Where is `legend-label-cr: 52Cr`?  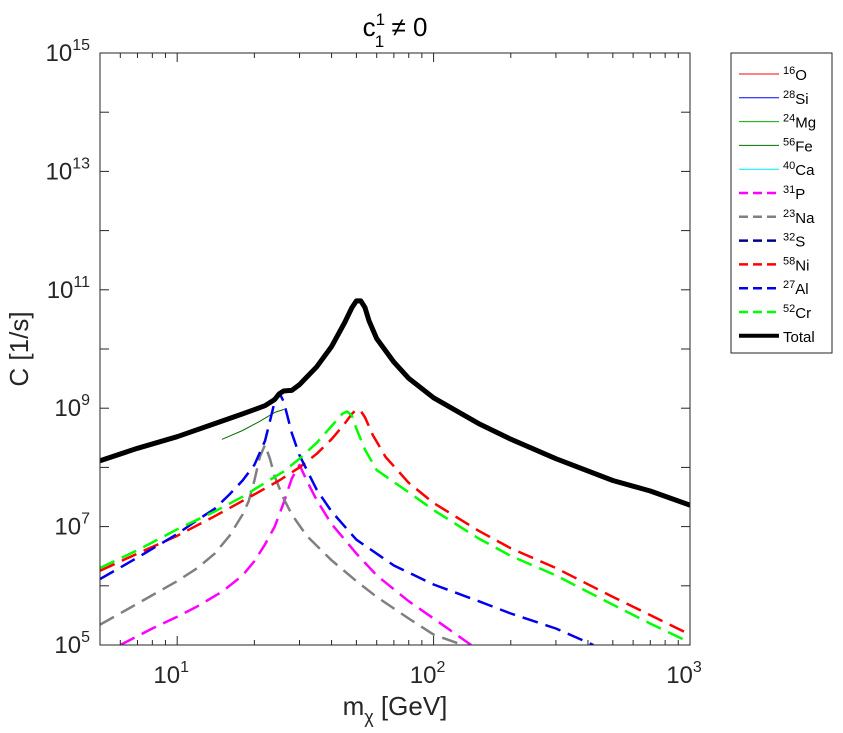 legend-label-cr: 52Cr is located at coordinates (797, 312).